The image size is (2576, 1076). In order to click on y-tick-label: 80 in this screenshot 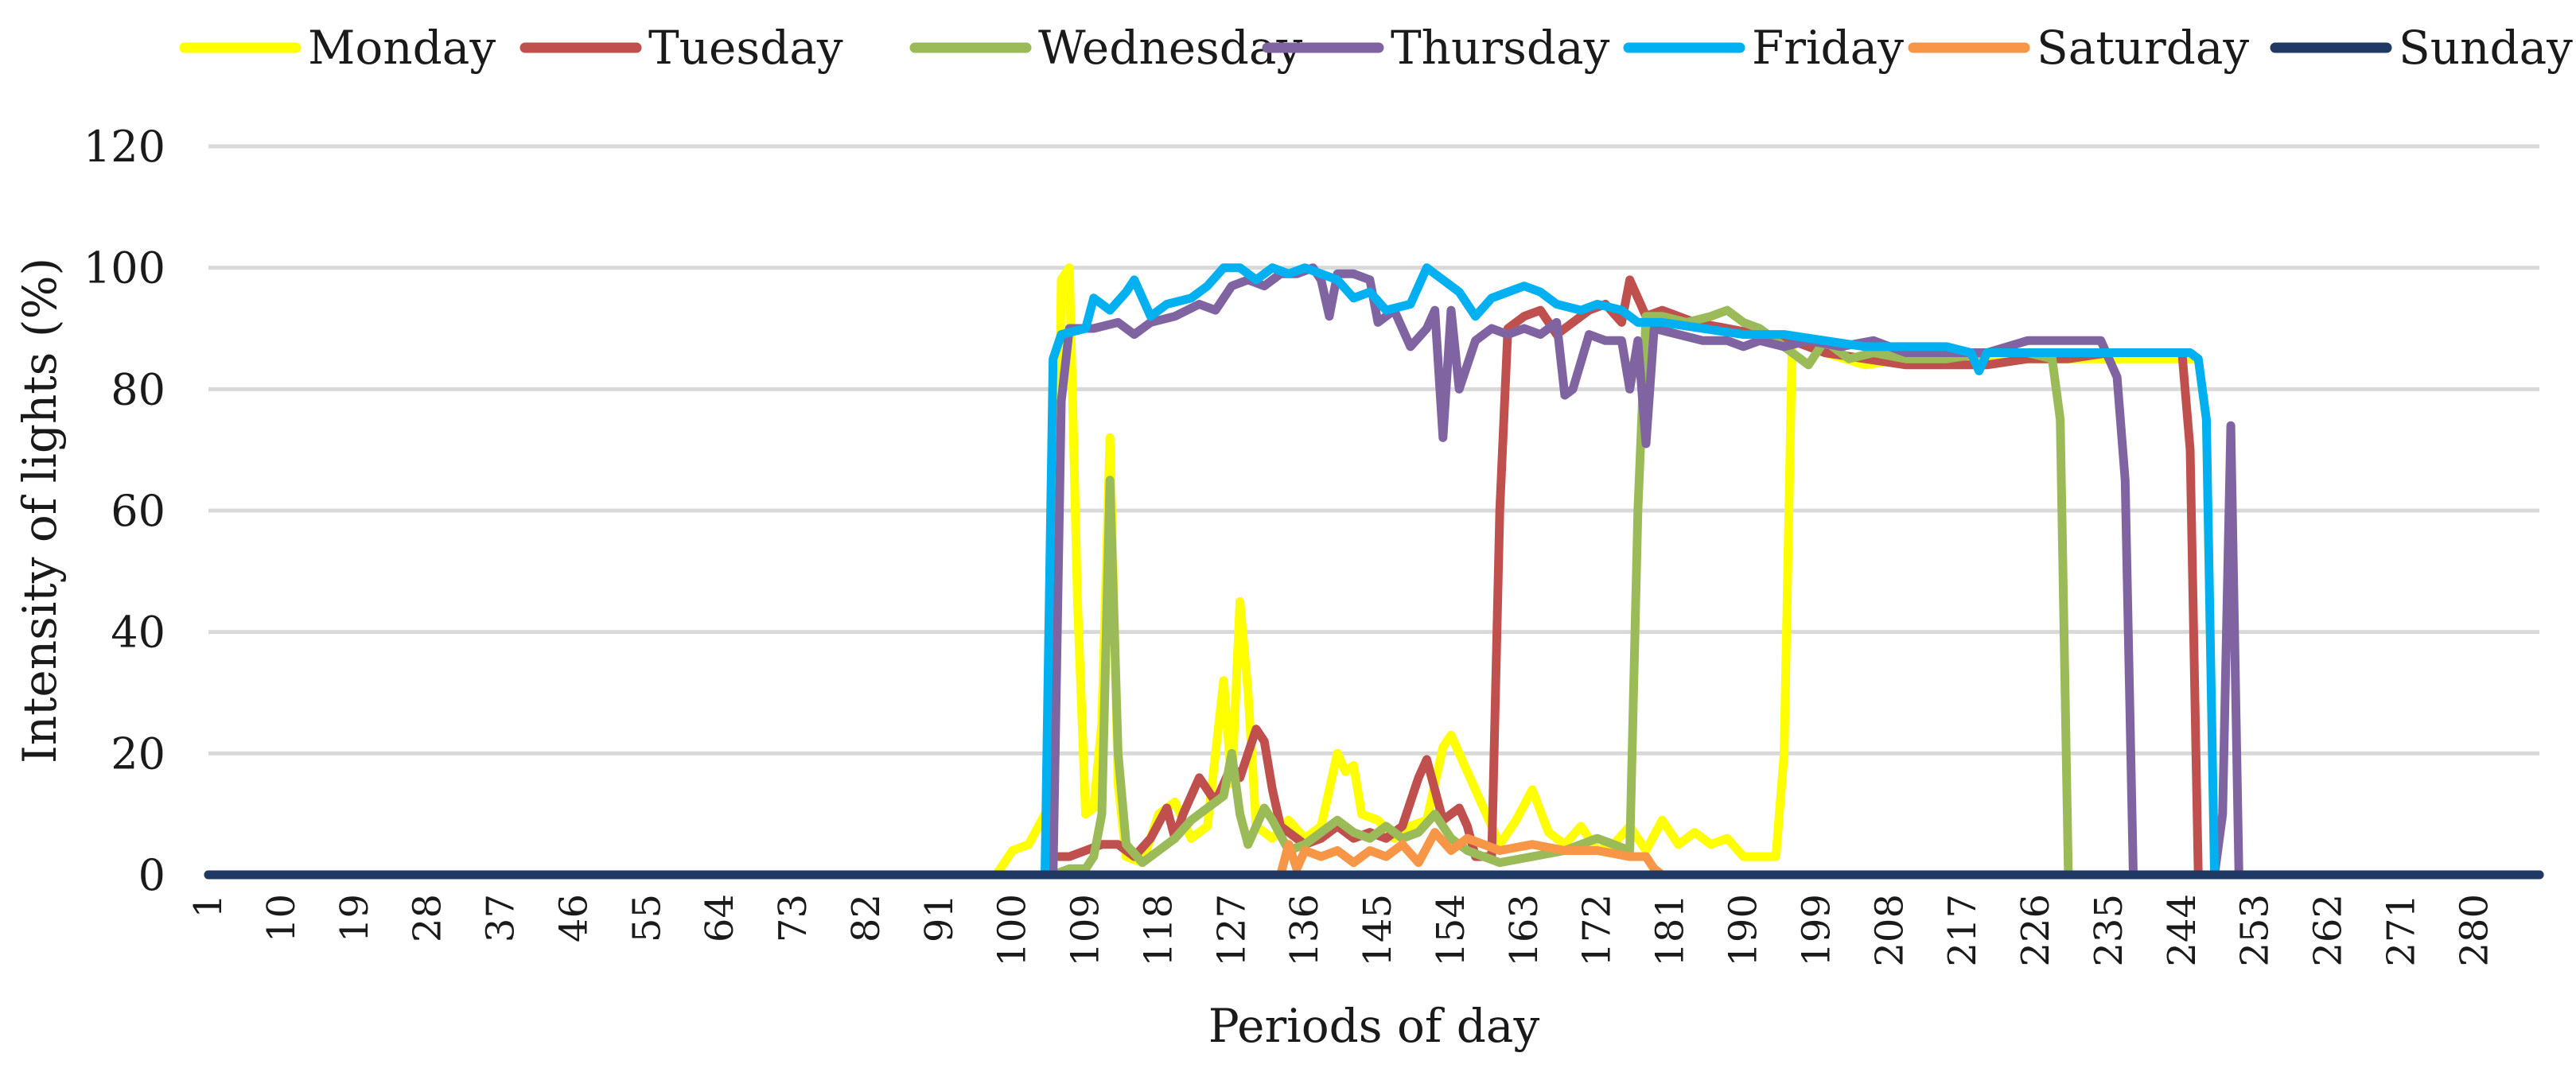, I will do `click(138, 389)`.